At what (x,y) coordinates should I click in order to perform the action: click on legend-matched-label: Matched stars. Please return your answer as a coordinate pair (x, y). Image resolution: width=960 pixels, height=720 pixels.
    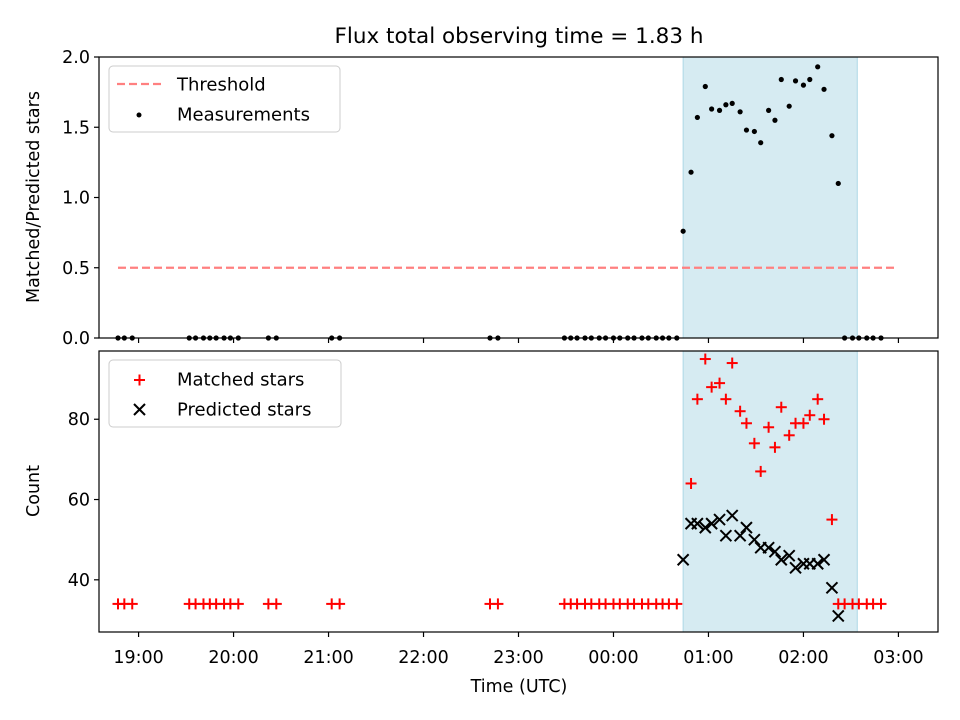
    Looking at the image, I should click on (240, 380).